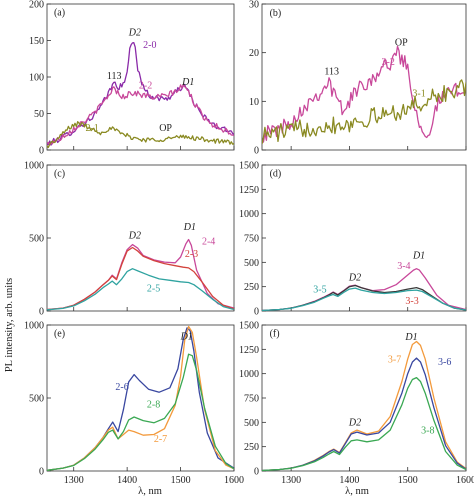 This screenshot has width=474, height=499. I want to click on panel-a: 0 50 100 150 200 (a) D22-0 113 2-2 D1 2-1 OP, so click(132, 78).